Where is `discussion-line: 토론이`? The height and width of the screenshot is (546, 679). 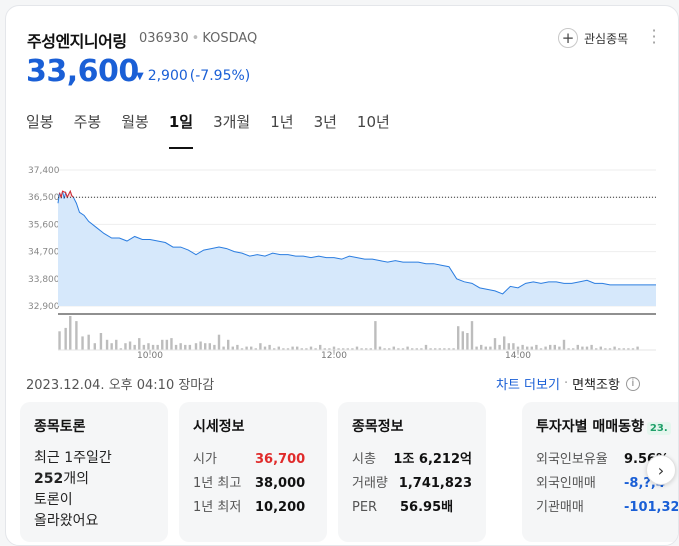
discussion-line: 토론이 is located at coordinates (53, 500).